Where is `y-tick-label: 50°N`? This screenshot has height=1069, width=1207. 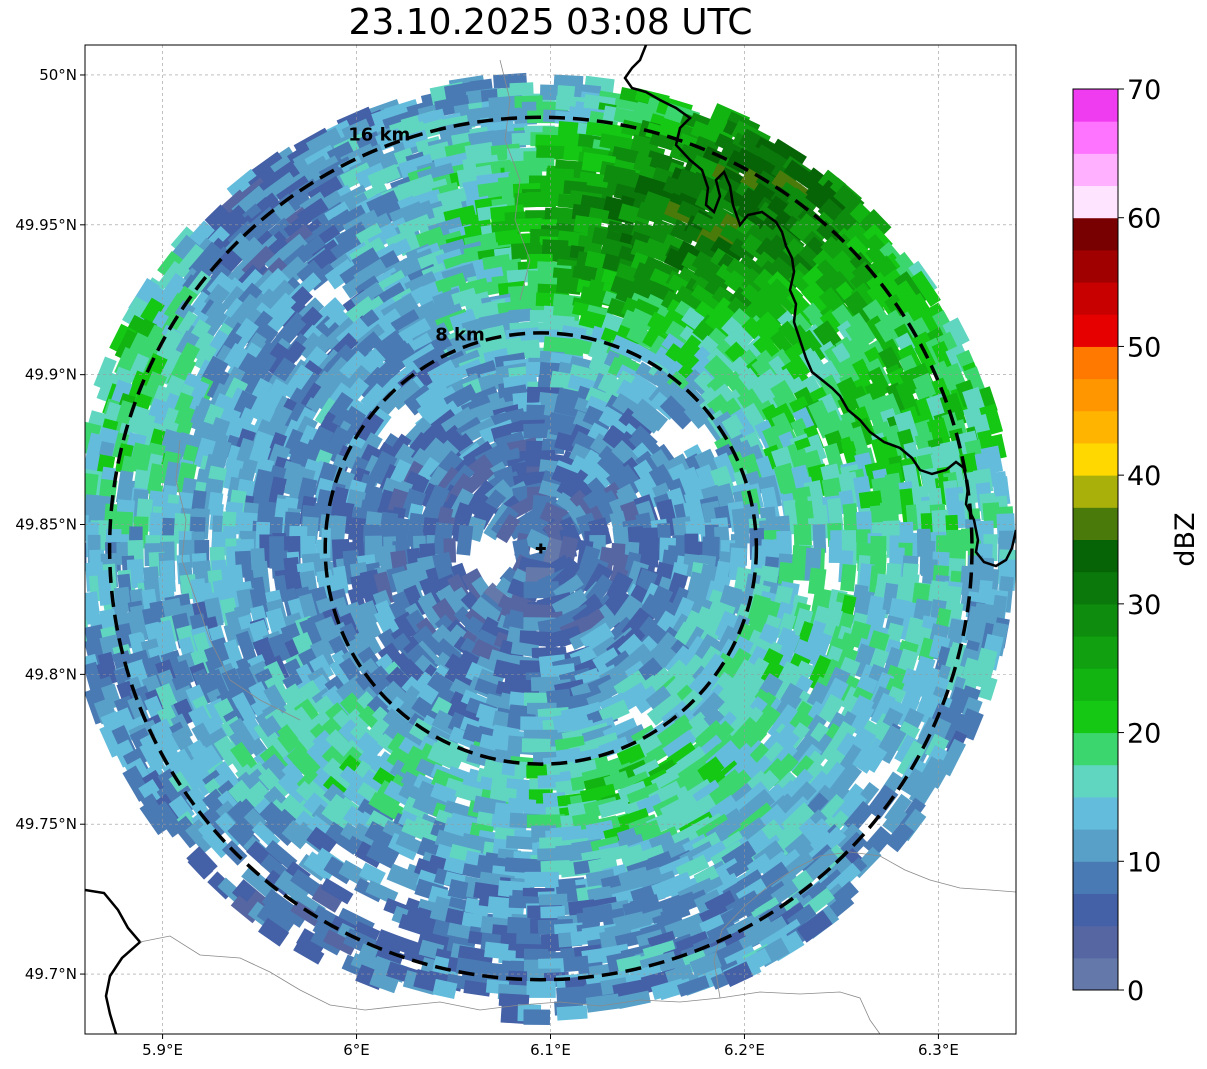 y-tick-label: 50°N is located at coordinates (58, 75).